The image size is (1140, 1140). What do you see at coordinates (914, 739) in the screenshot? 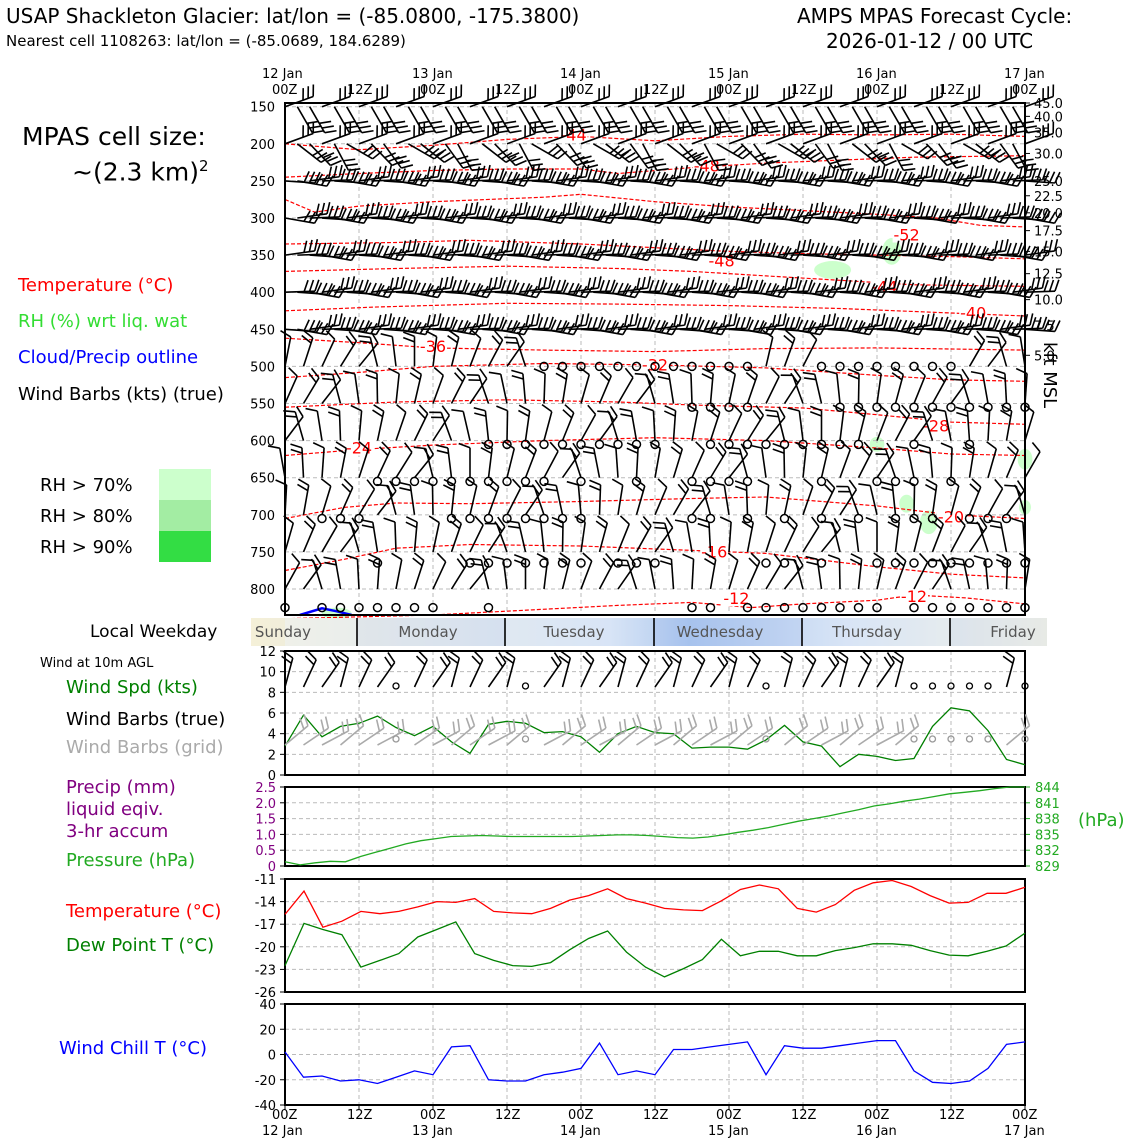
I see `calm-circle-grid` at bounding box center [914, 739].